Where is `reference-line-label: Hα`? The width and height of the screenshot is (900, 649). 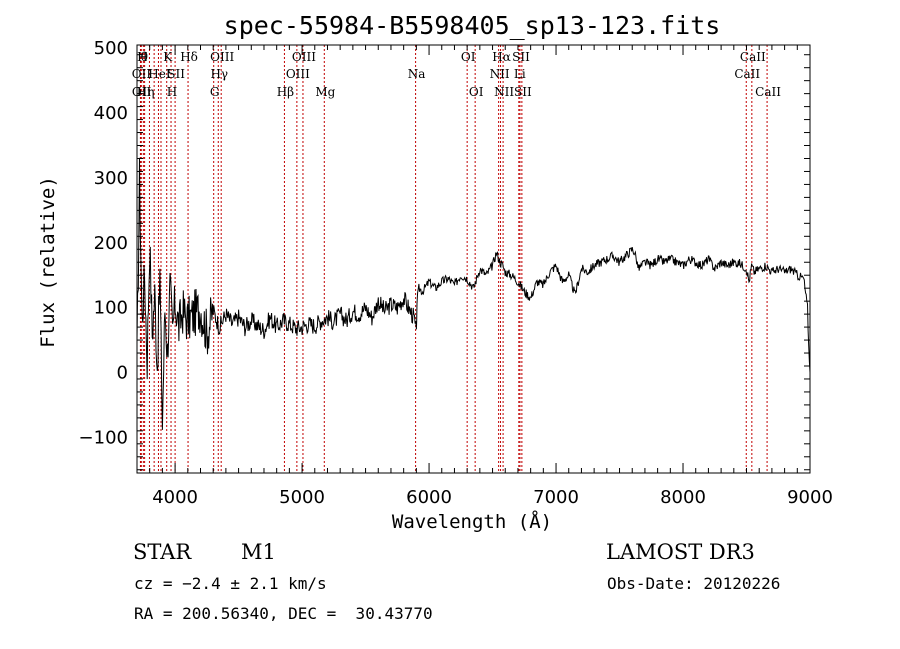 reference-line-label: Hα is located at coordinates (501, 57).